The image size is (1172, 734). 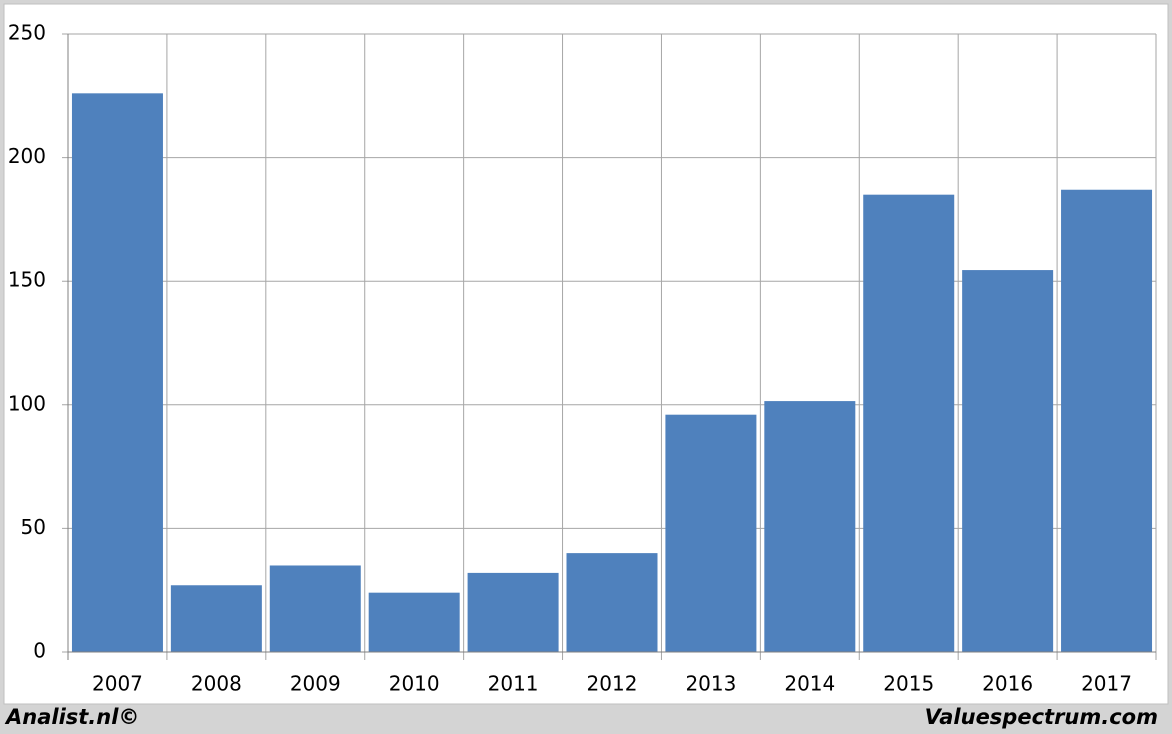 I want to click on x-tick-label: 2013, so click(x=710, y=684).